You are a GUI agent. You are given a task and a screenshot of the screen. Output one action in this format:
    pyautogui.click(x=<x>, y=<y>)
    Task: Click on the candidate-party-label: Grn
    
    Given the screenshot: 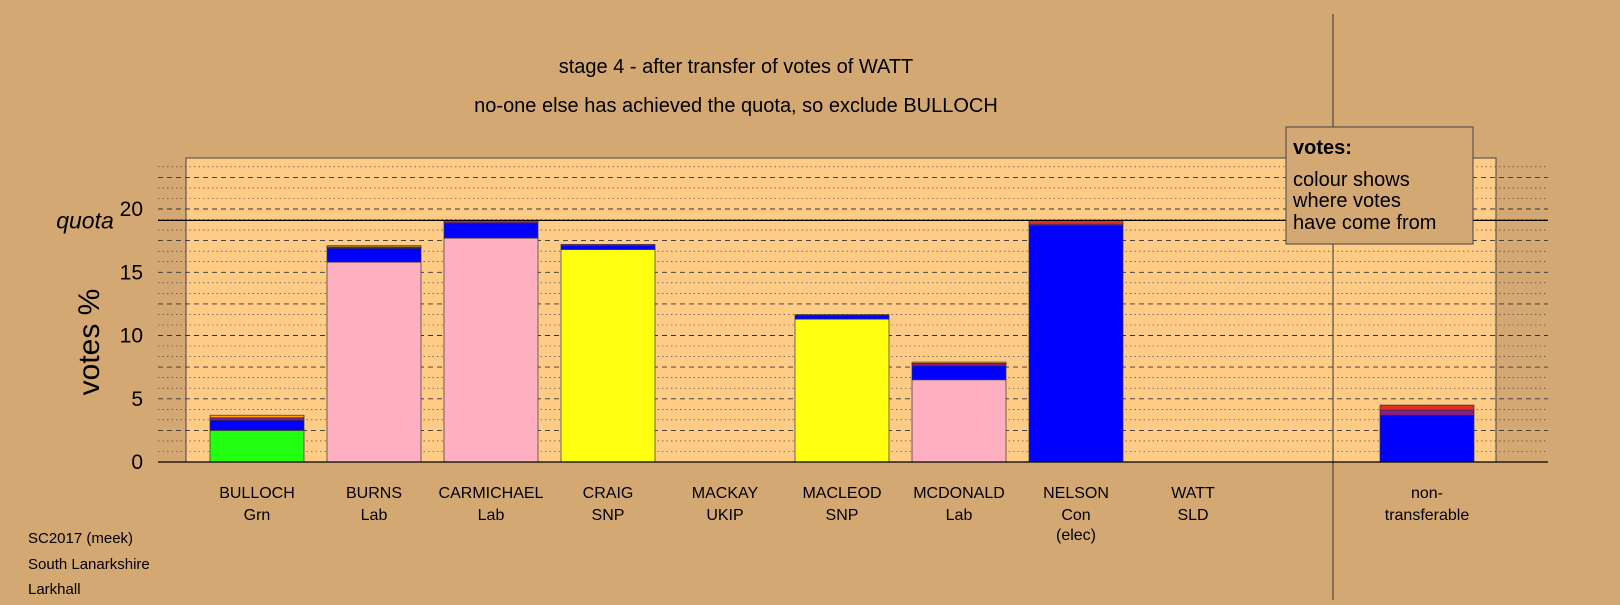 What is the action you would take?
    pyautogui.click(x=257, y=515)
    